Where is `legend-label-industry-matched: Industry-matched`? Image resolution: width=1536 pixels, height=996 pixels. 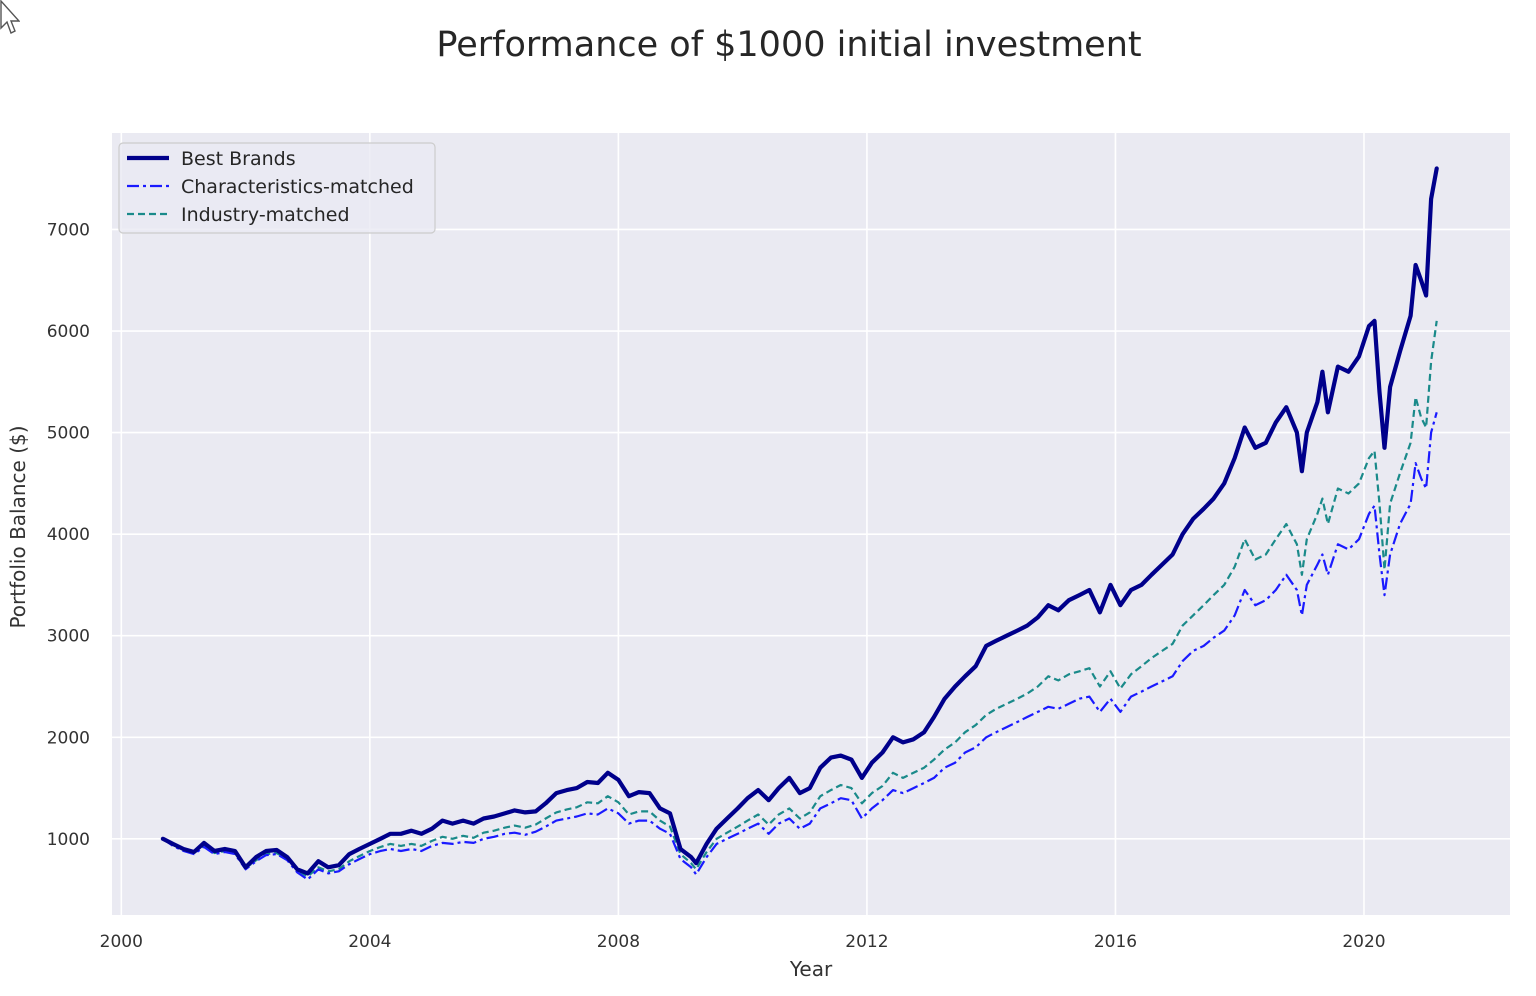
legend-label-industry-matched: Industry-matched is located at coordinates (265, 215).